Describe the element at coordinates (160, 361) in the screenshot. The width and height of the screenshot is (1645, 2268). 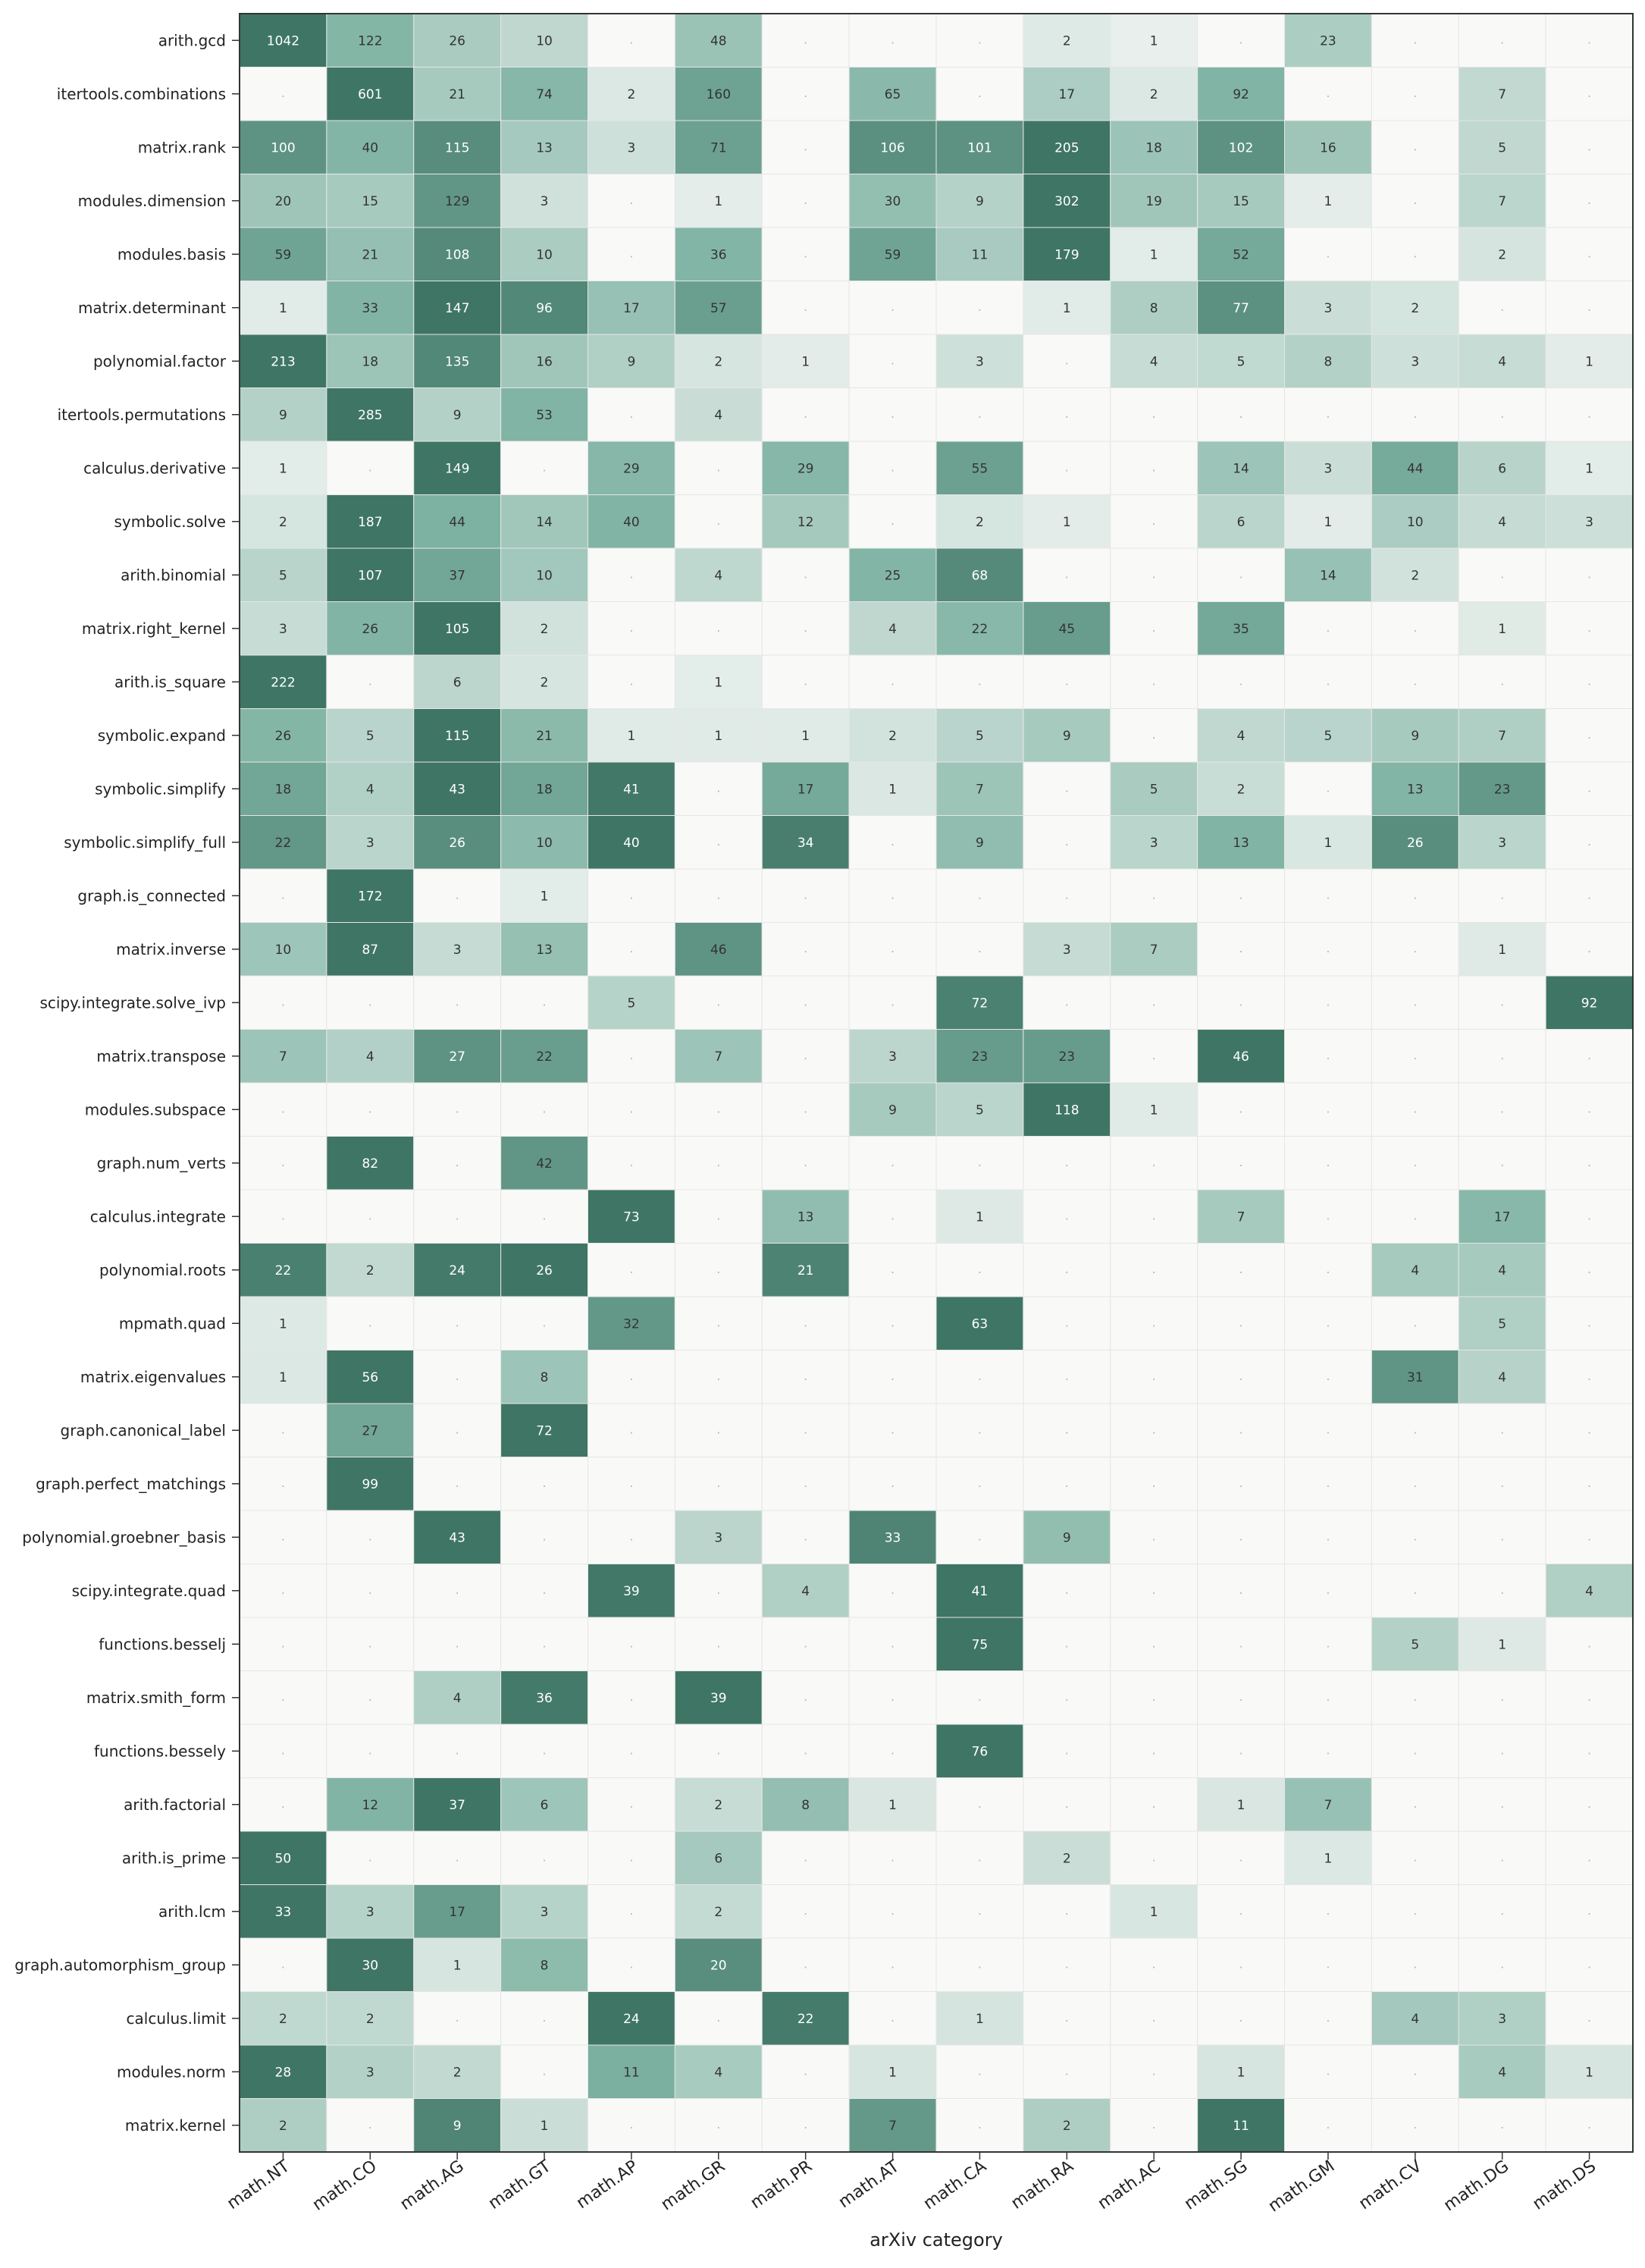
I see `y-tick-label: polynomial.factor` at that location.